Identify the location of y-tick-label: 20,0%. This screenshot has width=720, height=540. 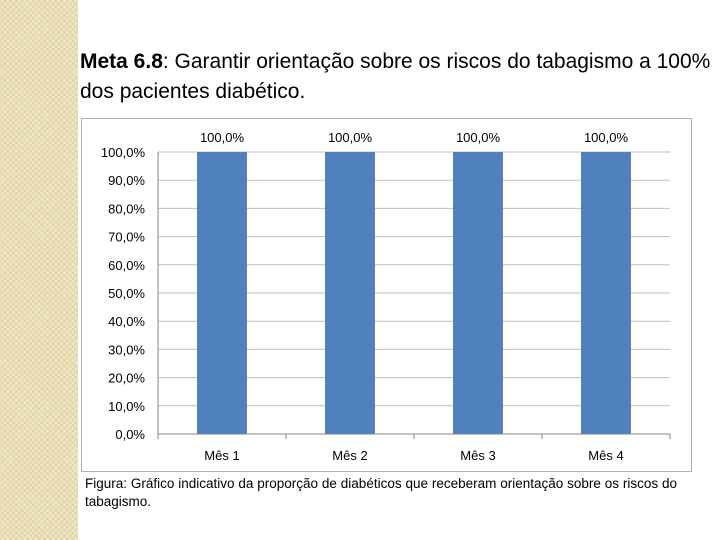
(126, 378).